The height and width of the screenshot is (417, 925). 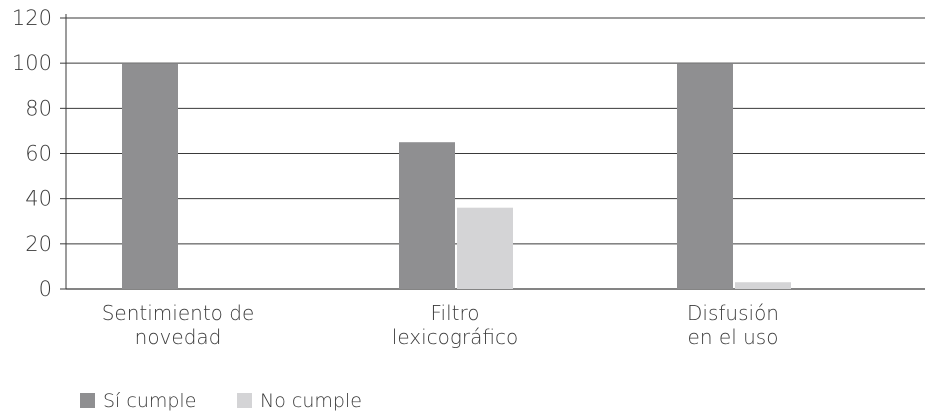 I want to click on y-tick-label: 120, so click(x=32, y=18).